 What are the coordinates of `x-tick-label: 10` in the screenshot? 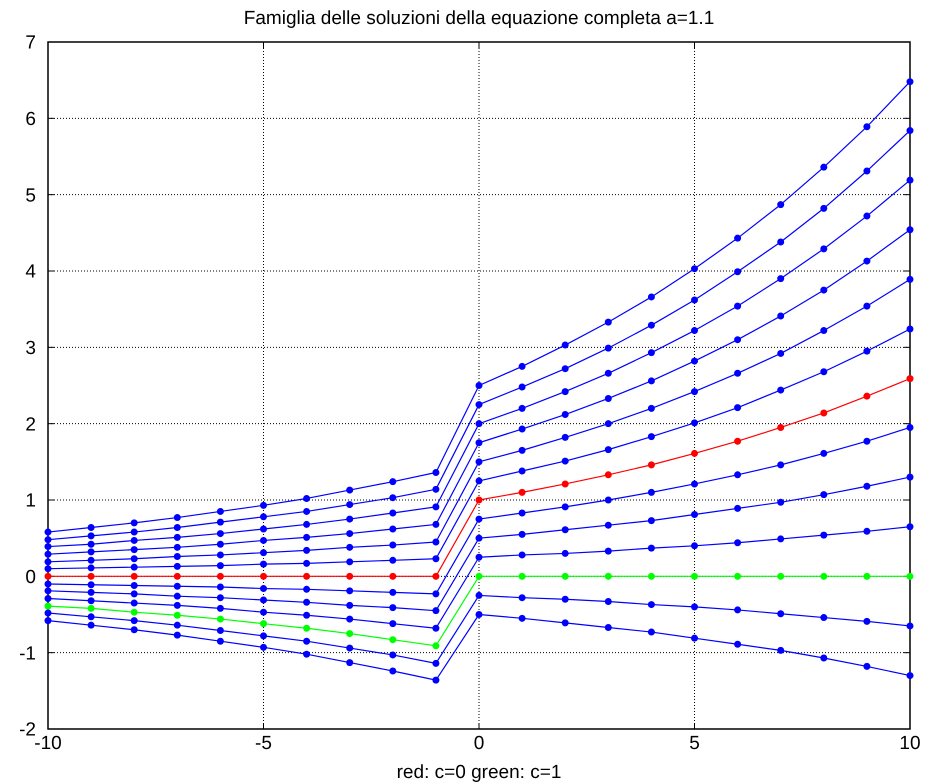 It's located at (910, 743).